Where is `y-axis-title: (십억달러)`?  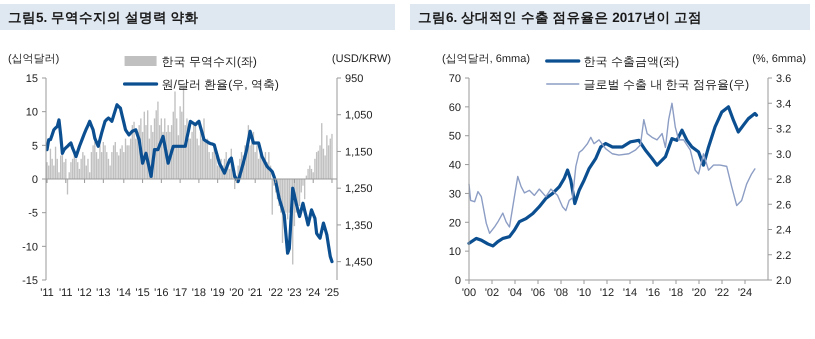 y-axis-title: (십억달러) is located at coordinates (34, 59).